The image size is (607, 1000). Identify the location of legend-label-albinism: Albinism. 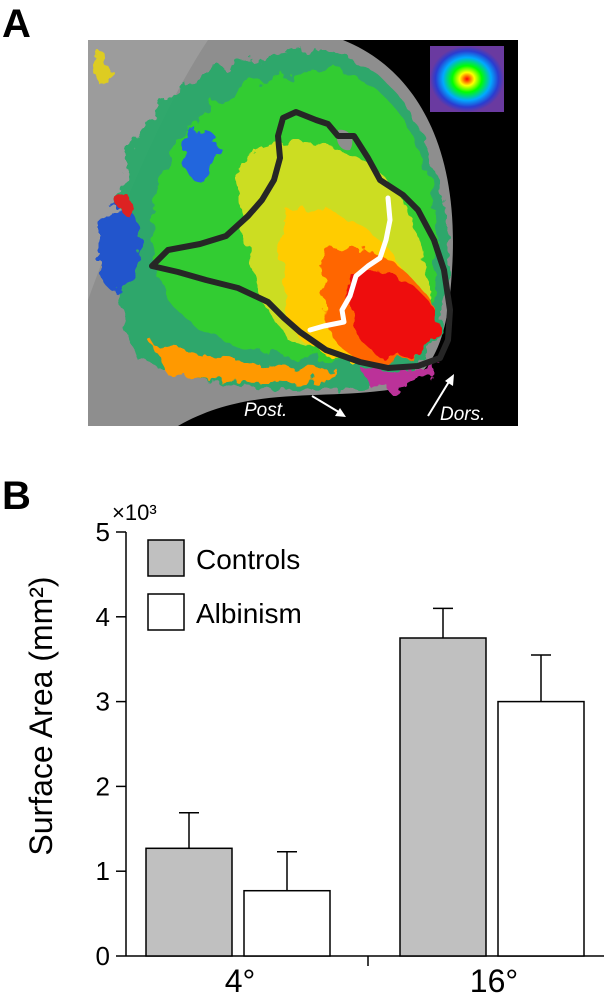
(249, 613).